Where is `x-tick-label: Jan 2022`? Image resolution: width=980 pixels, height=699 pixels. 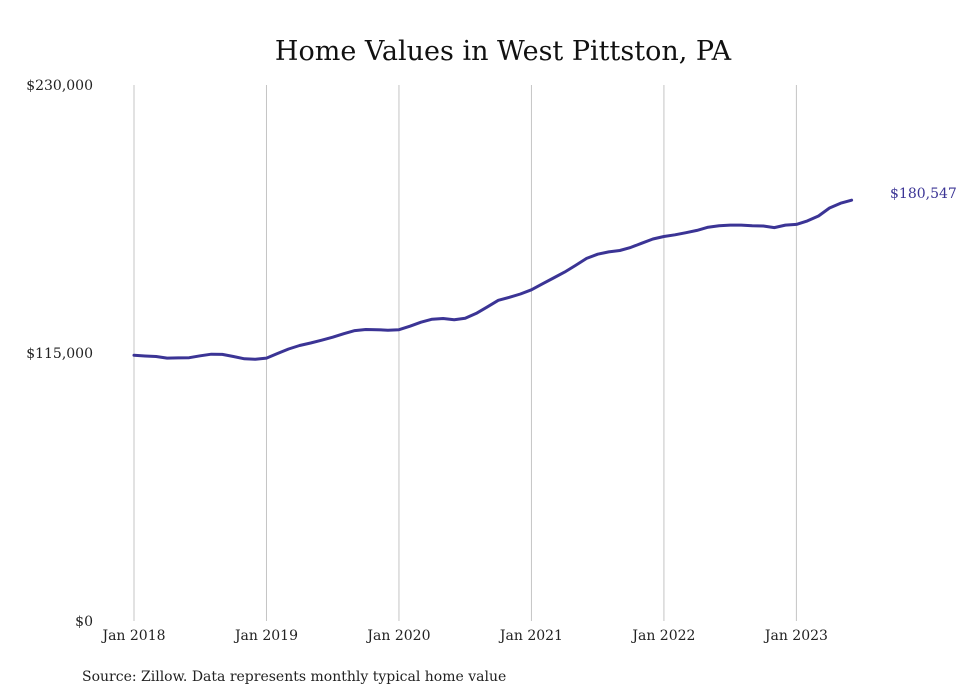 x-tick-label: Jan 2022 is located at coordinates (662, 636).